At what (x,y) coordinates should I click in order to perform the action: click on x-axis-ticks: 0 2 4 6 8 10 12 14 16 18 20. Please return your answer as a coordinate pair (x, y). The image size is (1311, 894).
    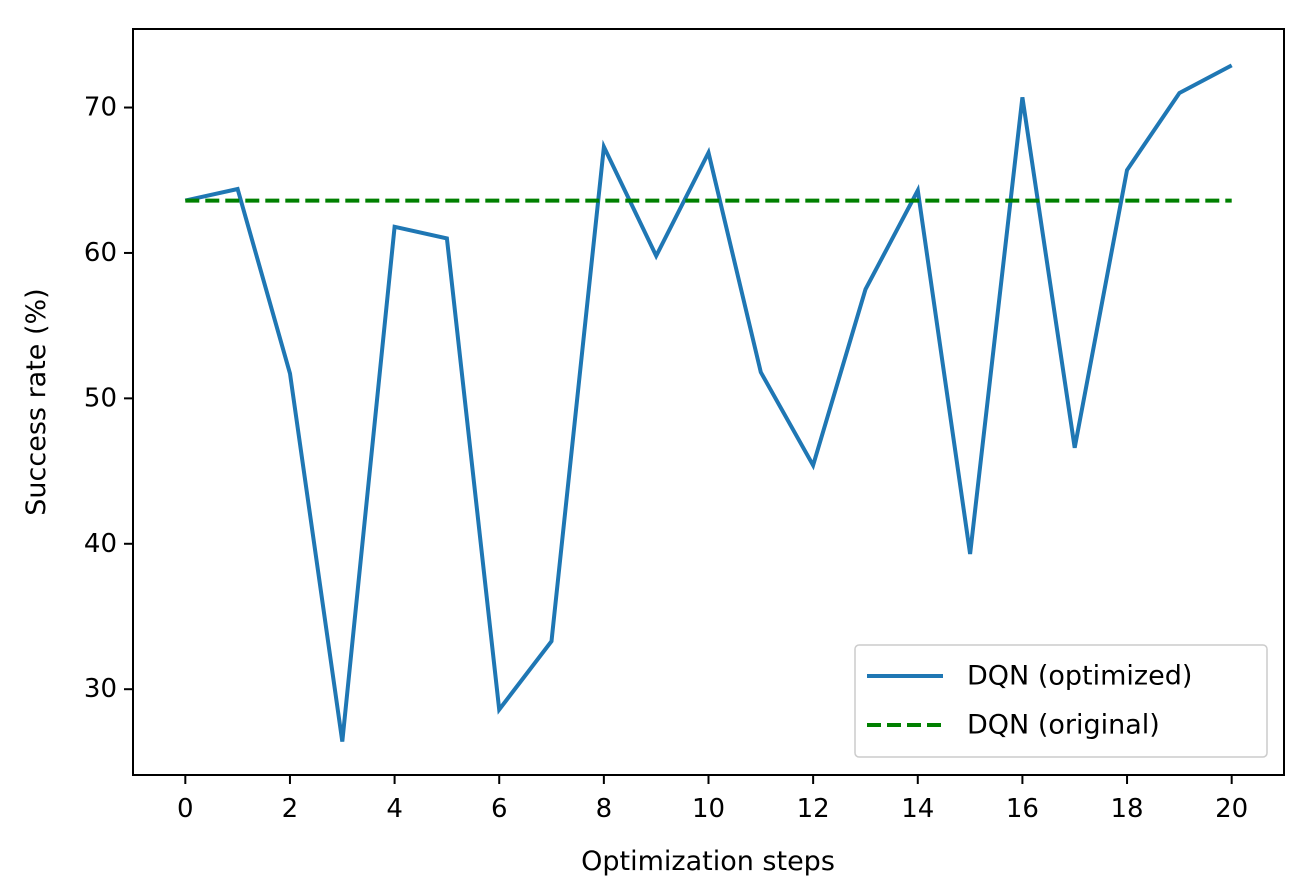
    Looking at the image, I should click on (712, 799).